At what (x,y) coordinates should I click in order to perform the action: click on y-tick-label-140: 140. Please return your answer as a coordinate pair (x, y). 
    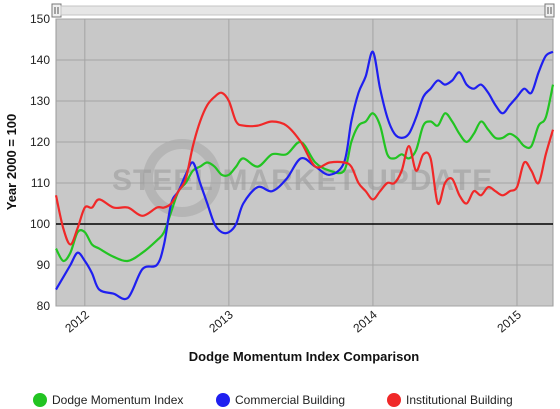
    Looking at the image, I should click on (40, 60).